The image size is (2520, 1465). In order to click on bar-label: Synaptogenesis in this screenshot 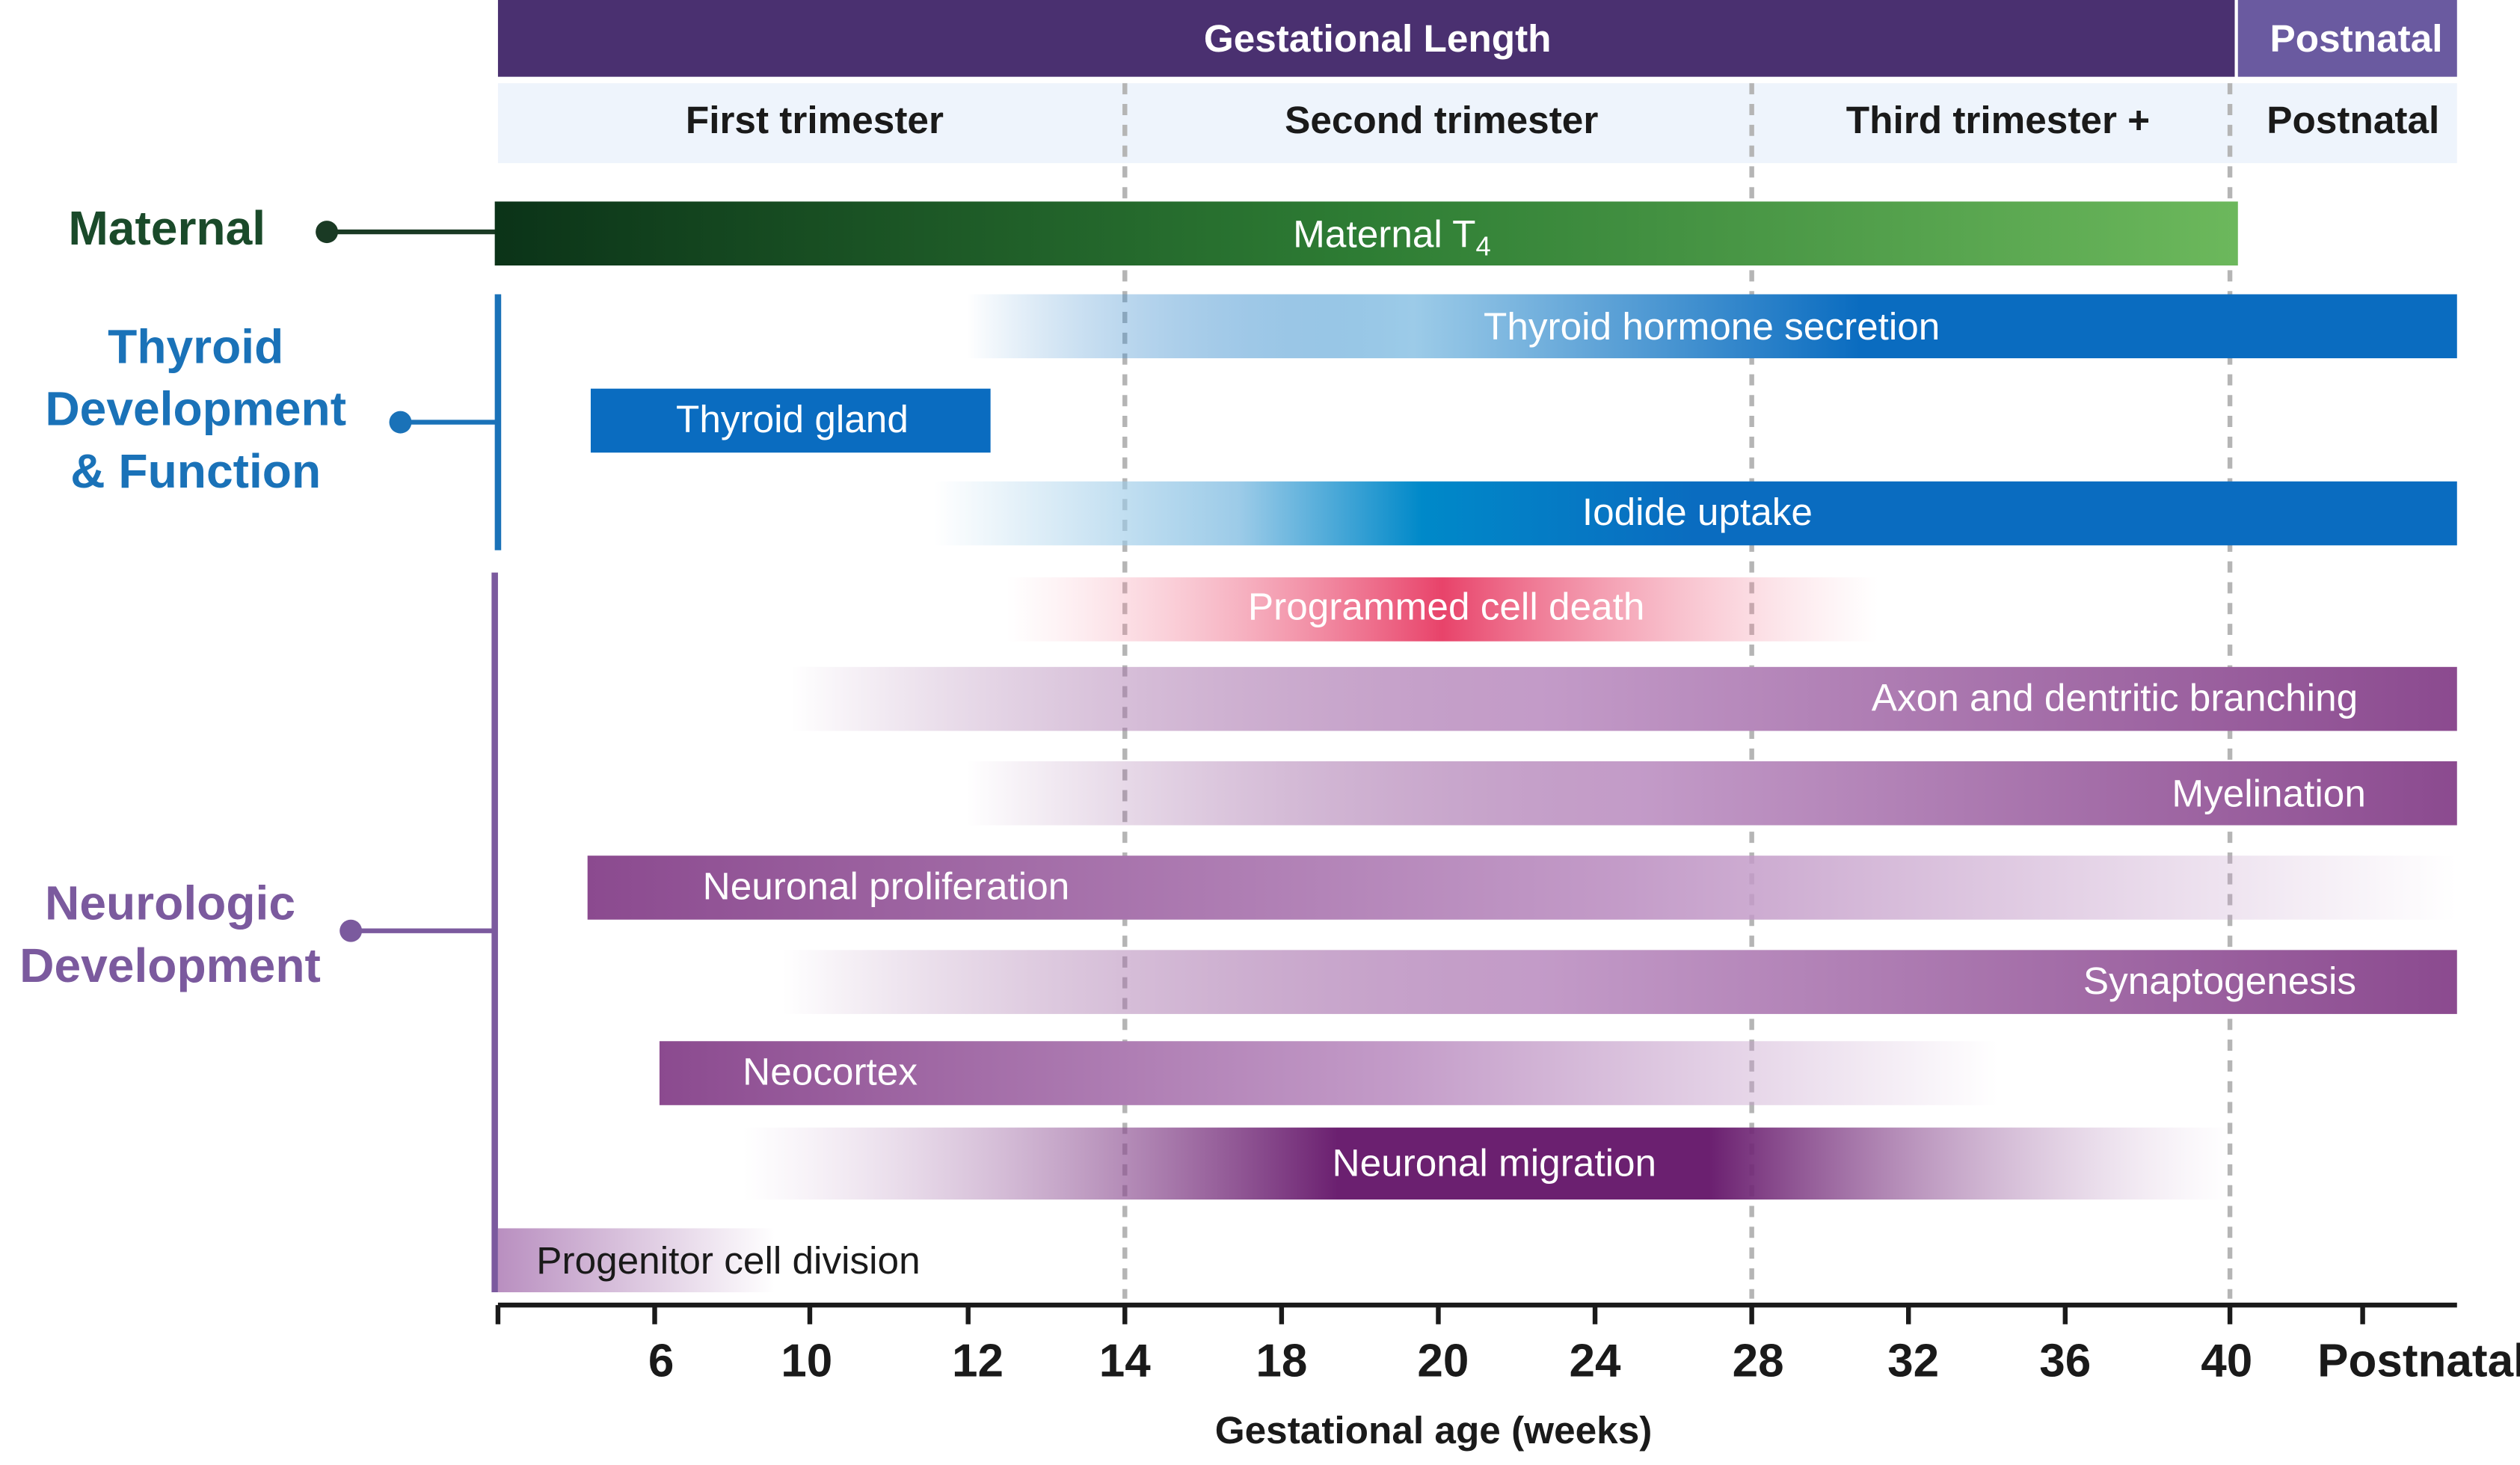, I will do `click(2219, 980)`.